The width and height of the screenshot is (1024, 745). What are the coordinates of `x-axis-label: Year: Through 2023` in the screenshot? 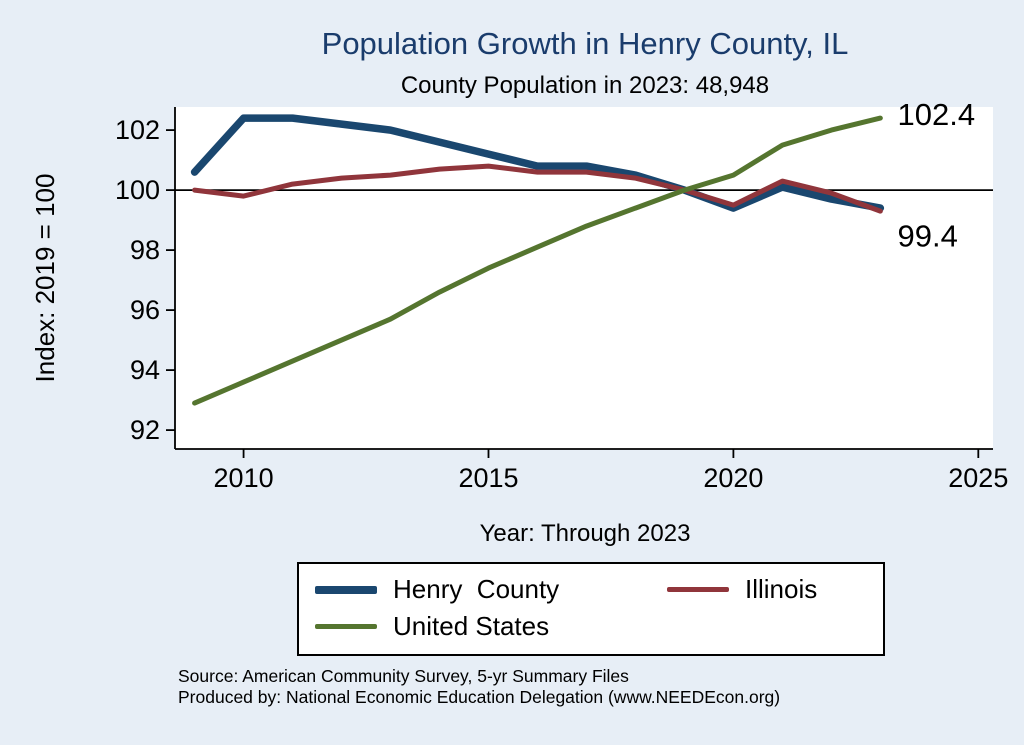 It's located at (585, 533).